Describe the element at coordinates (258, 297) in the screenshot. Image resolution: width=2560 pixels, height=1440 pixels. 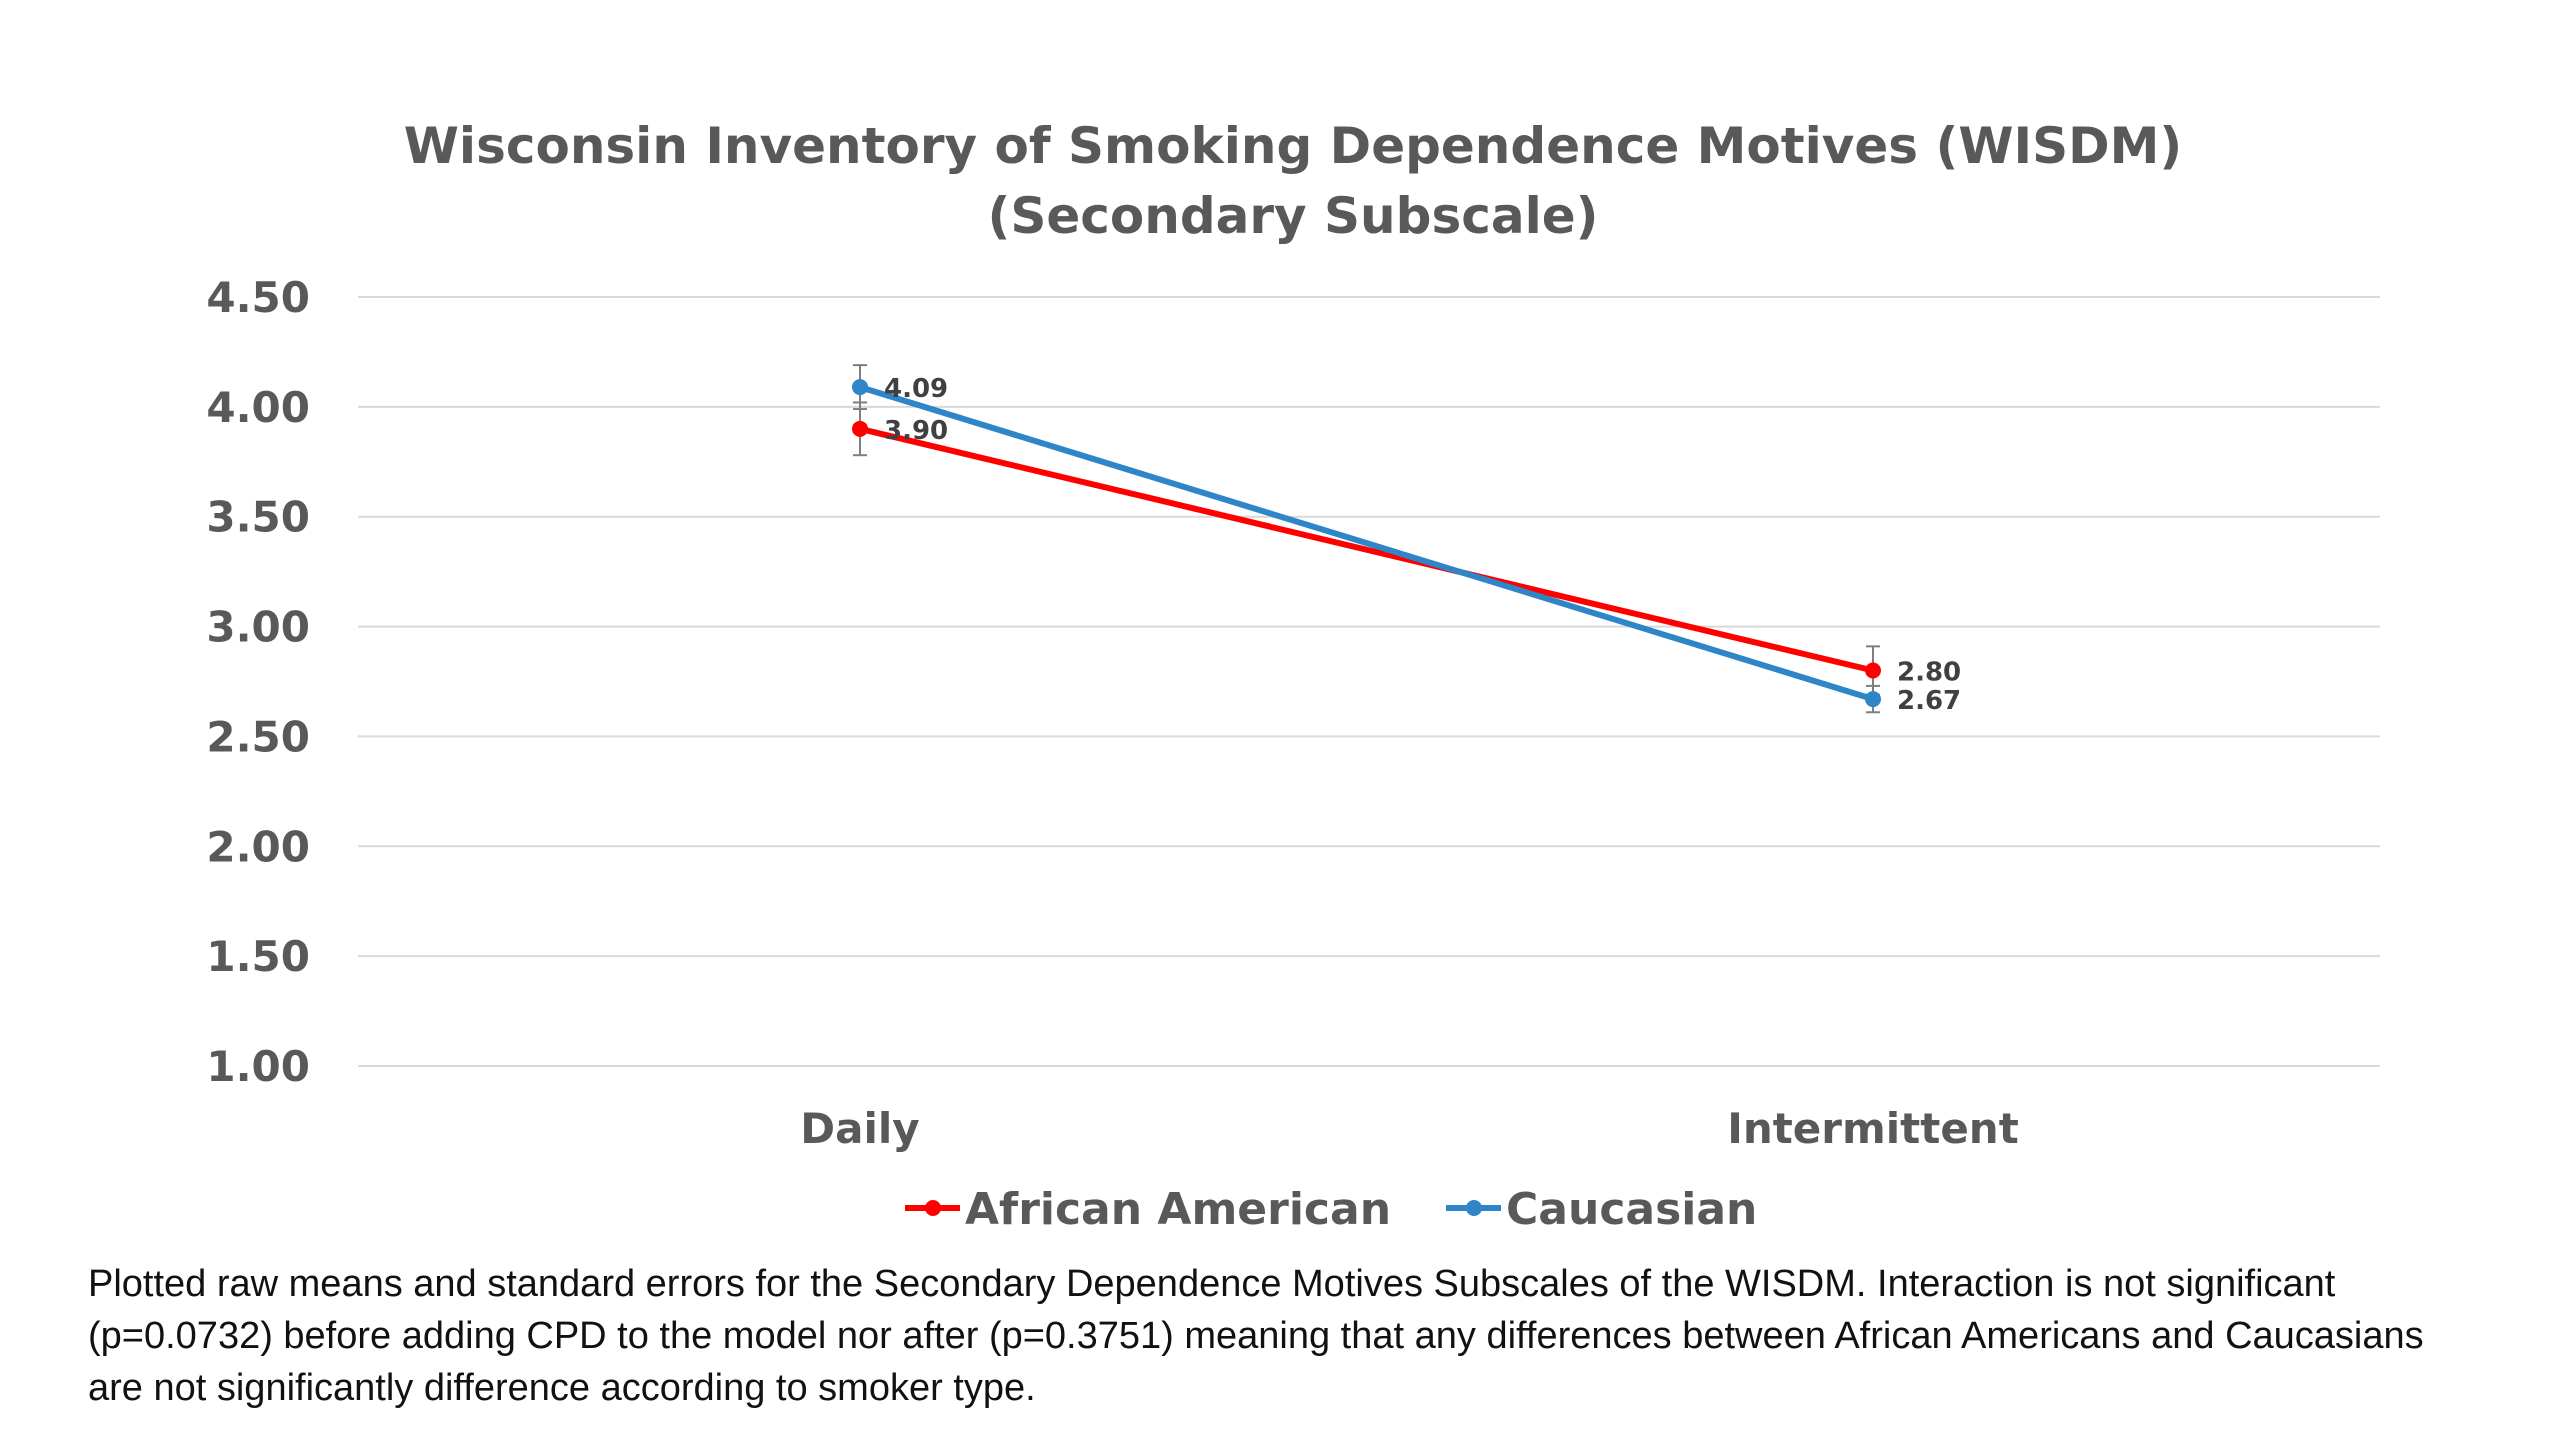
I see `y-tick-label: 4.50` at that location.